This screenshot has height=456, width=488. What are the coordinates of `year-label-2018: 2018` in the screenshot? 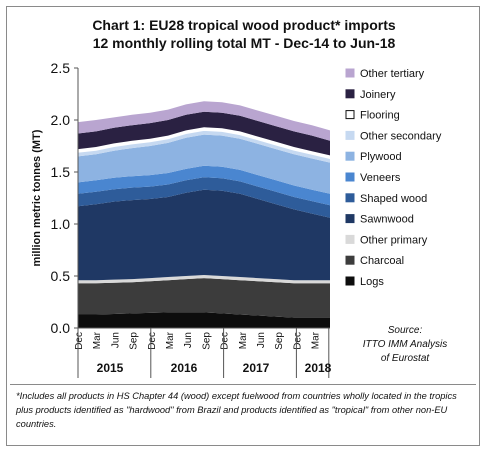 It's located at (318, 368).